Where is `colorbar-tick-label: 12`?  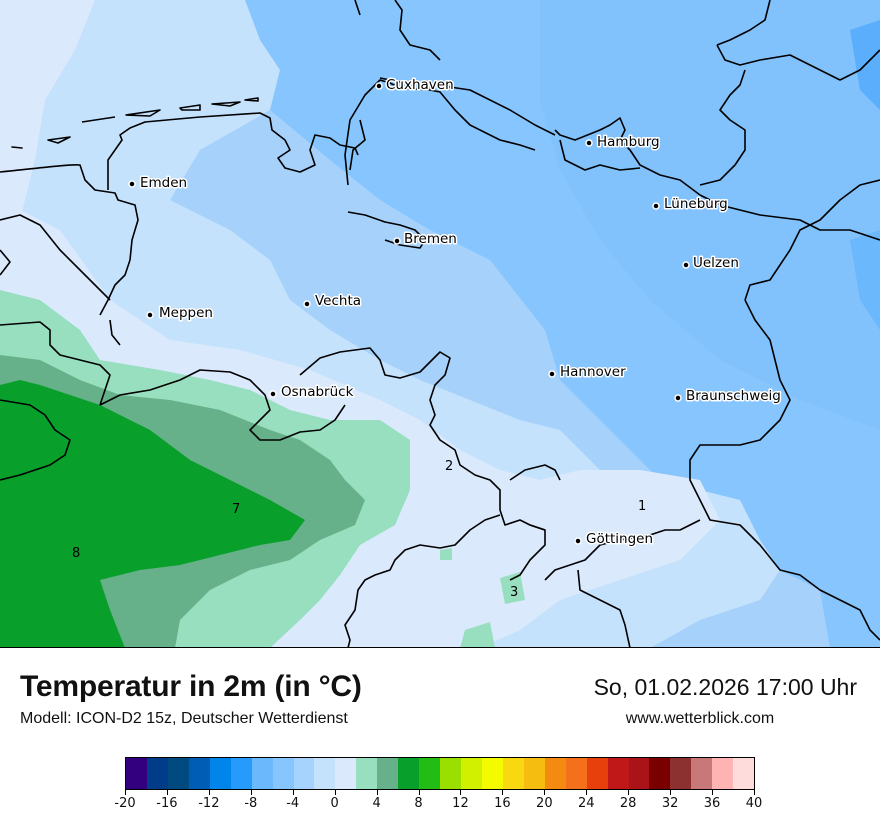 colorbar-tick-label: 12 is located at coordinates (460, 803).